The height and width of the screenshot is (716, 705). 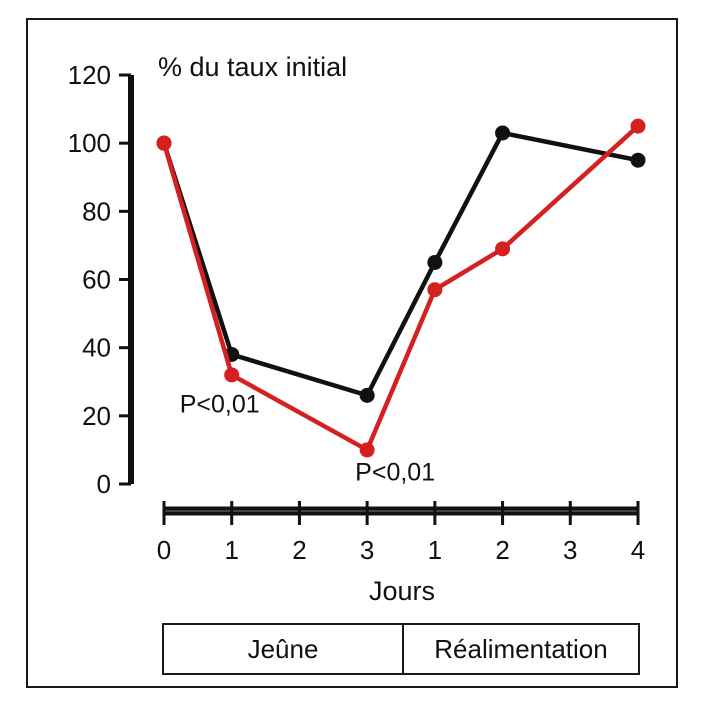 What do you see at coordinates (96, 416) in the screenshot?
I see `y-tick-label: 20` at bounding box center [96, 416].